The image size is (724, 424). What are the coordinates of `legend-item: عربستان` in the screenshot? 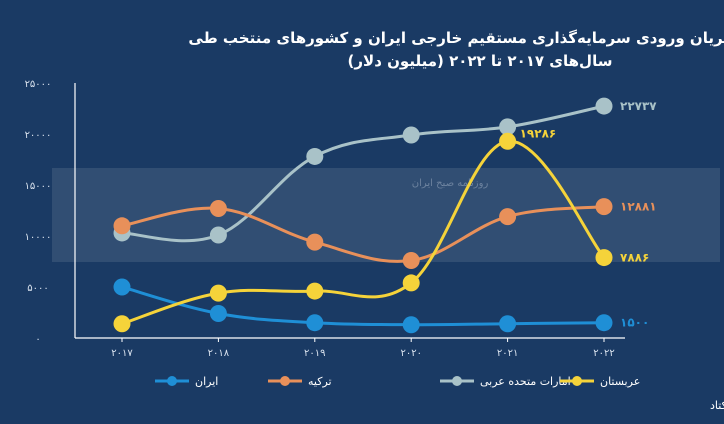 It's located at (600, 381).